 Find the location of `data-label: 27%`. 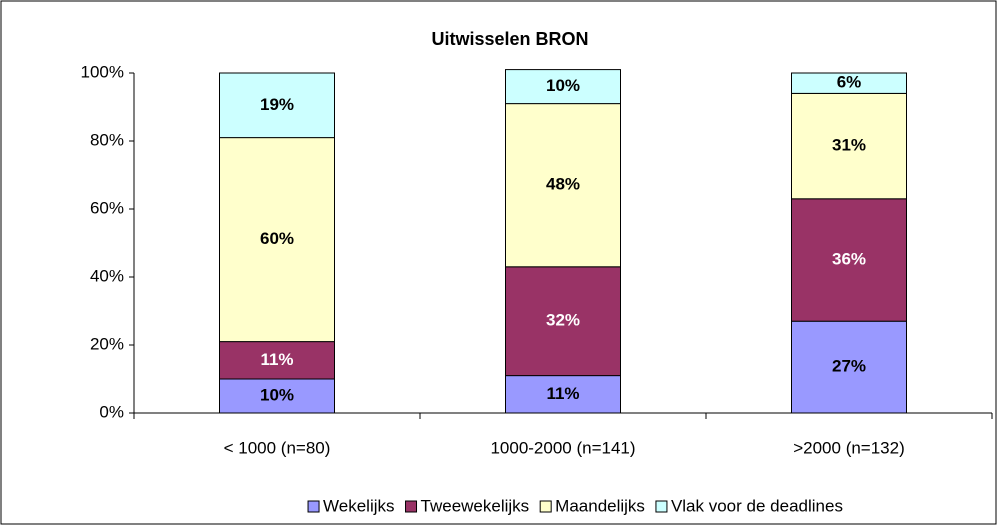

data-label: 27% is located at coordinates (849, 366).